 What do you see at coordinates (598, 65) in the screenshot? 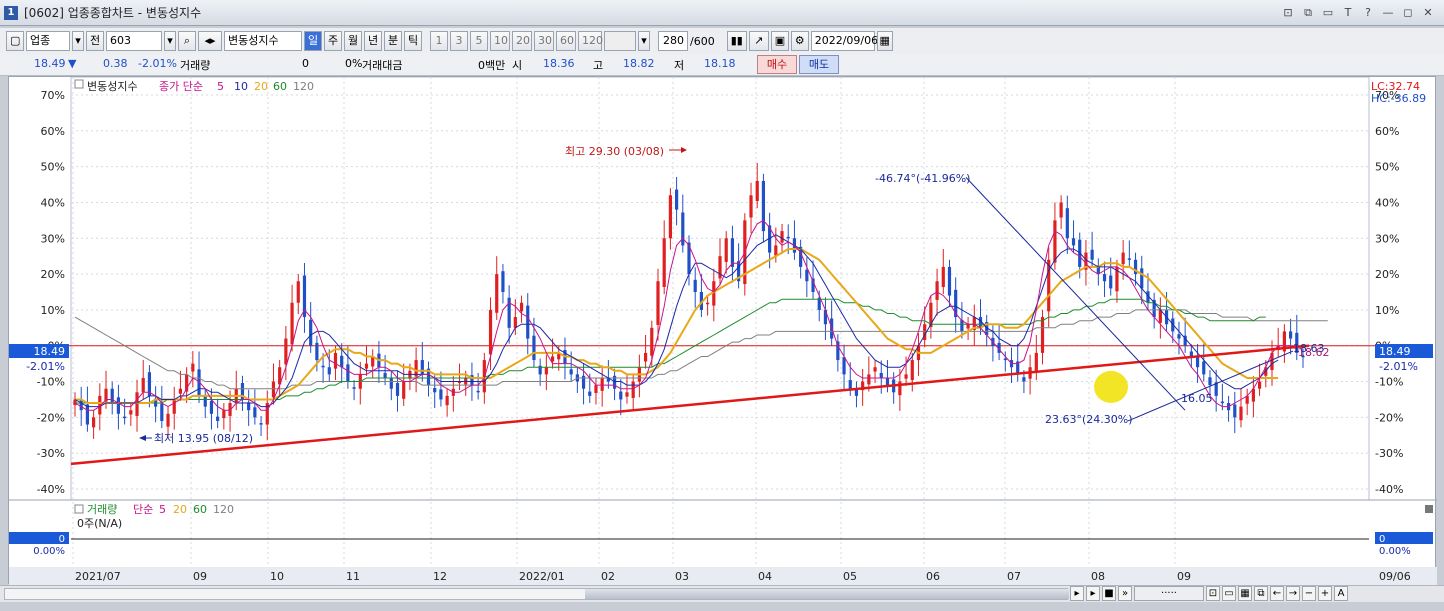
I see `high-label: 고` at bounding box center [598, 65].